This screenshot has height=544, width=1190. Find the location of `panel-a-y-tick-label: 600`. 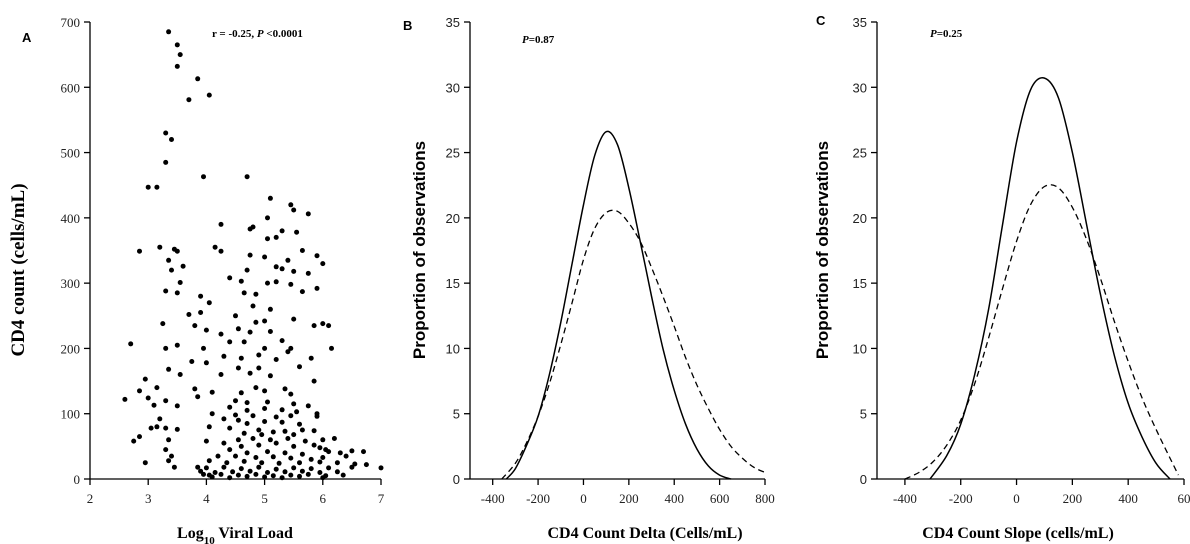

panel-a-y-tick-label: 600 is located at coordinates (71, 87).